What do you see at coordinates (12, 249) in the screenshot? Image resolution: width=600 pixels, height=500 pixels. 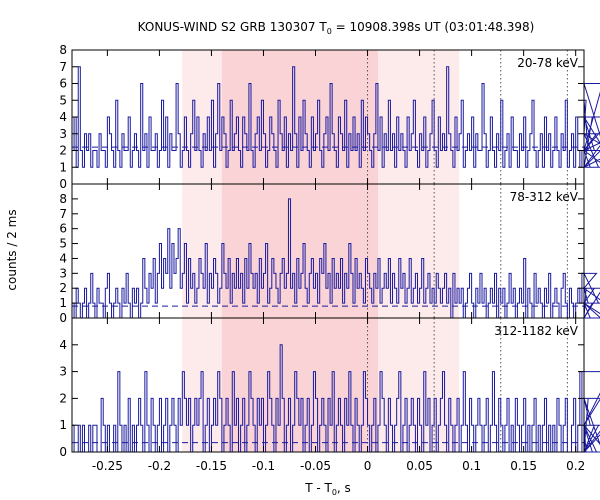 I see `y-axis-label: counts / 2 ms` at bounding box center [12, 249].